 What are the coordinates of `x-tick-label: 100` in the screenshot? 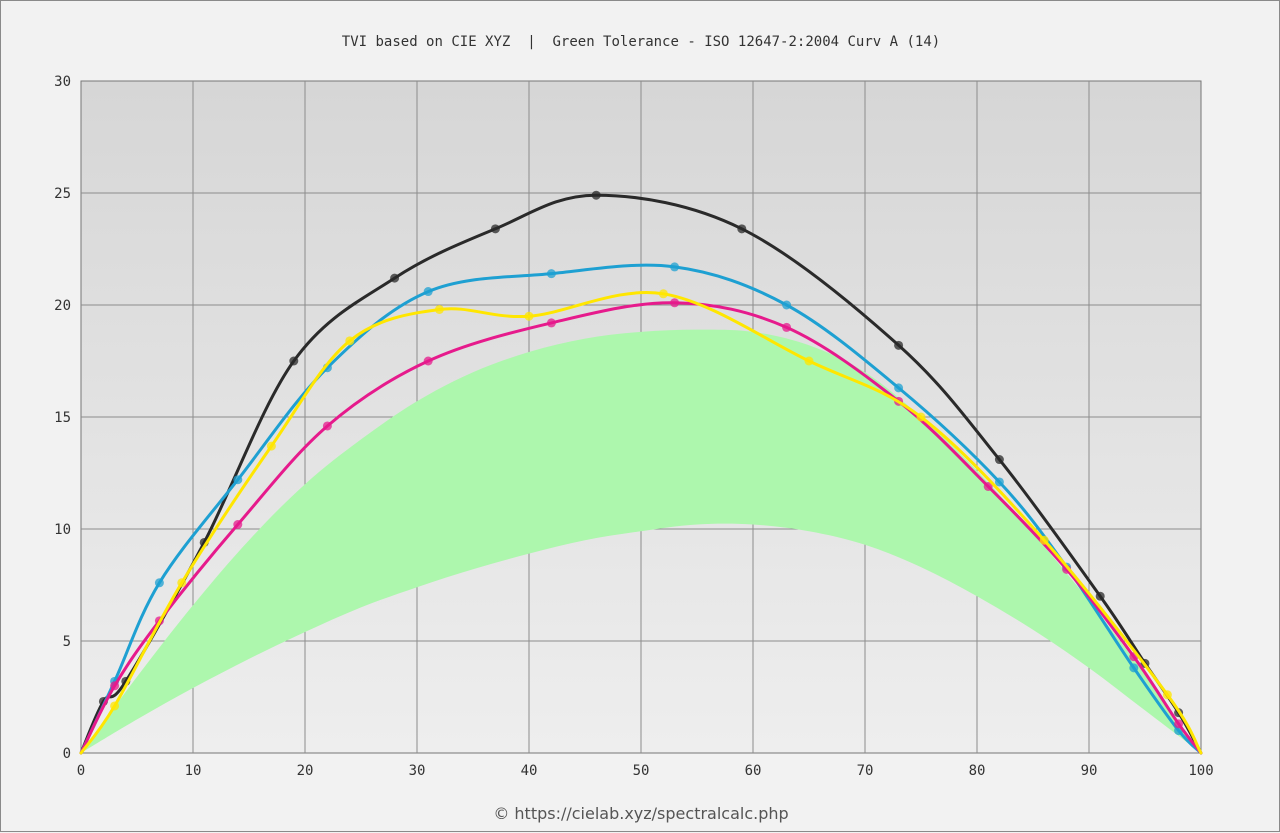 It's located at (1200, 771).